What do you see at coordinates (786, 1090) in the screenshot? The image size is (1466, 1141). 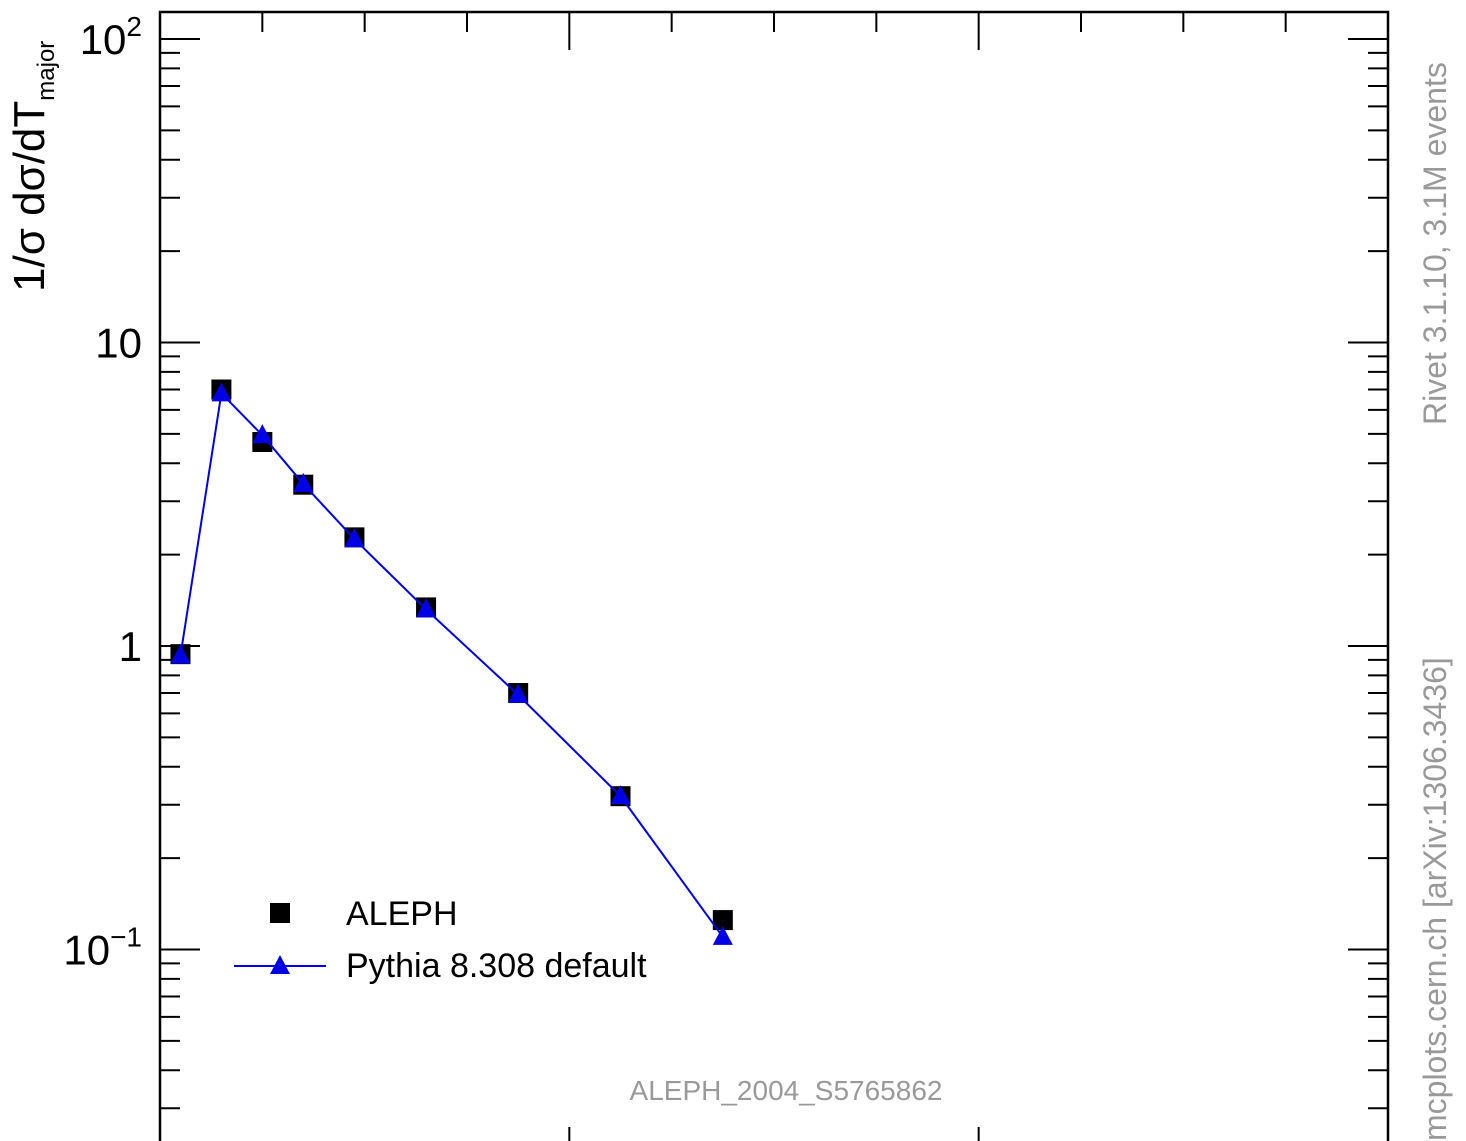 I see `analysis-id-label: ALEPH_2004_S5765862` at bounding box center [786, 1090].